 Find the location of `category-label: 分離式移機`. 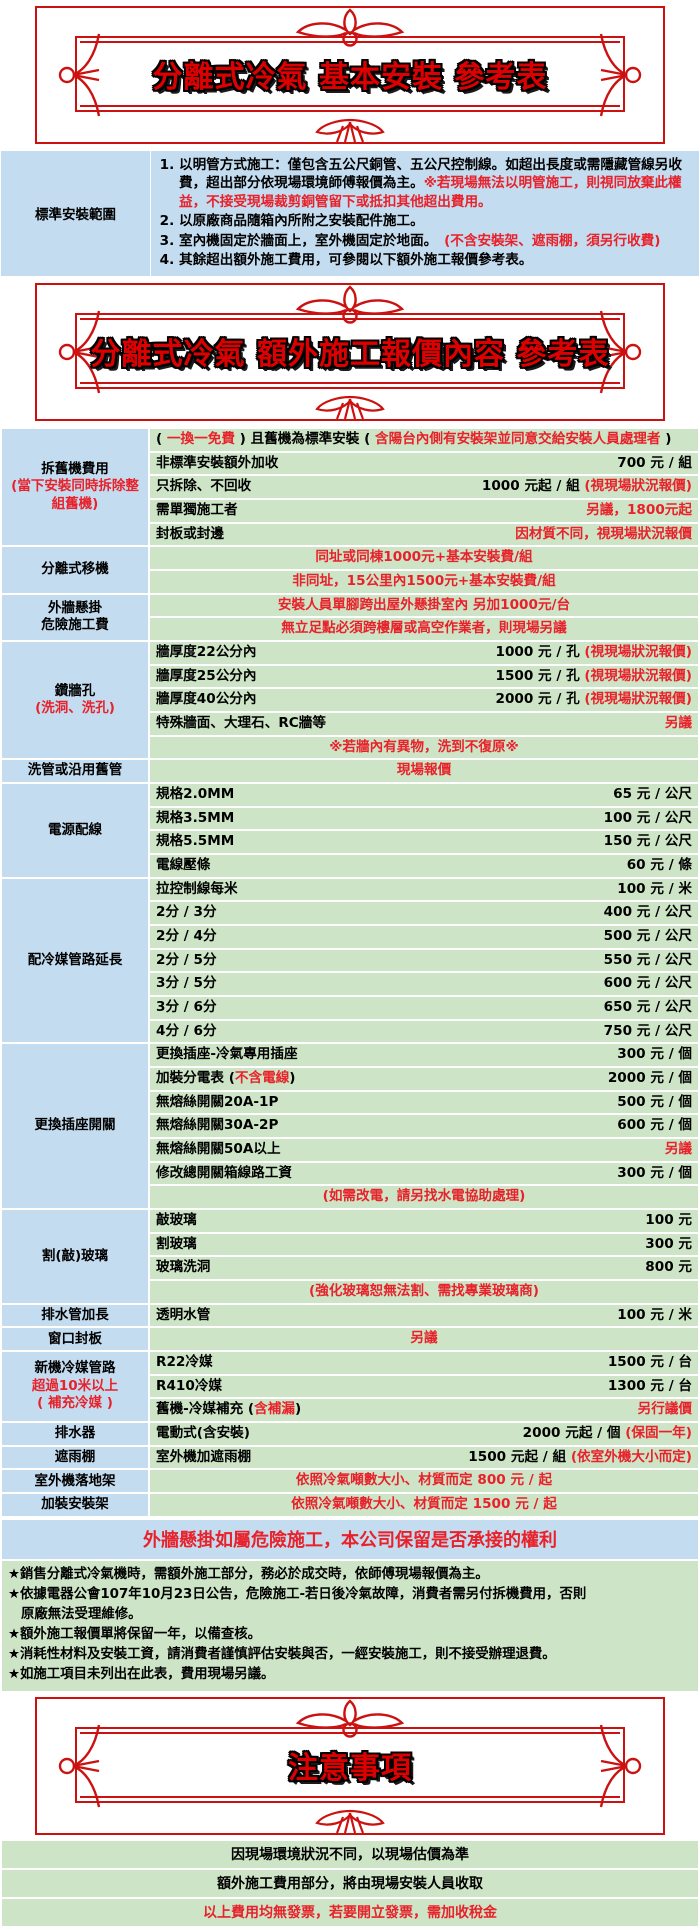

category-label: 分離式移機 is located at coordinates (75, 569).